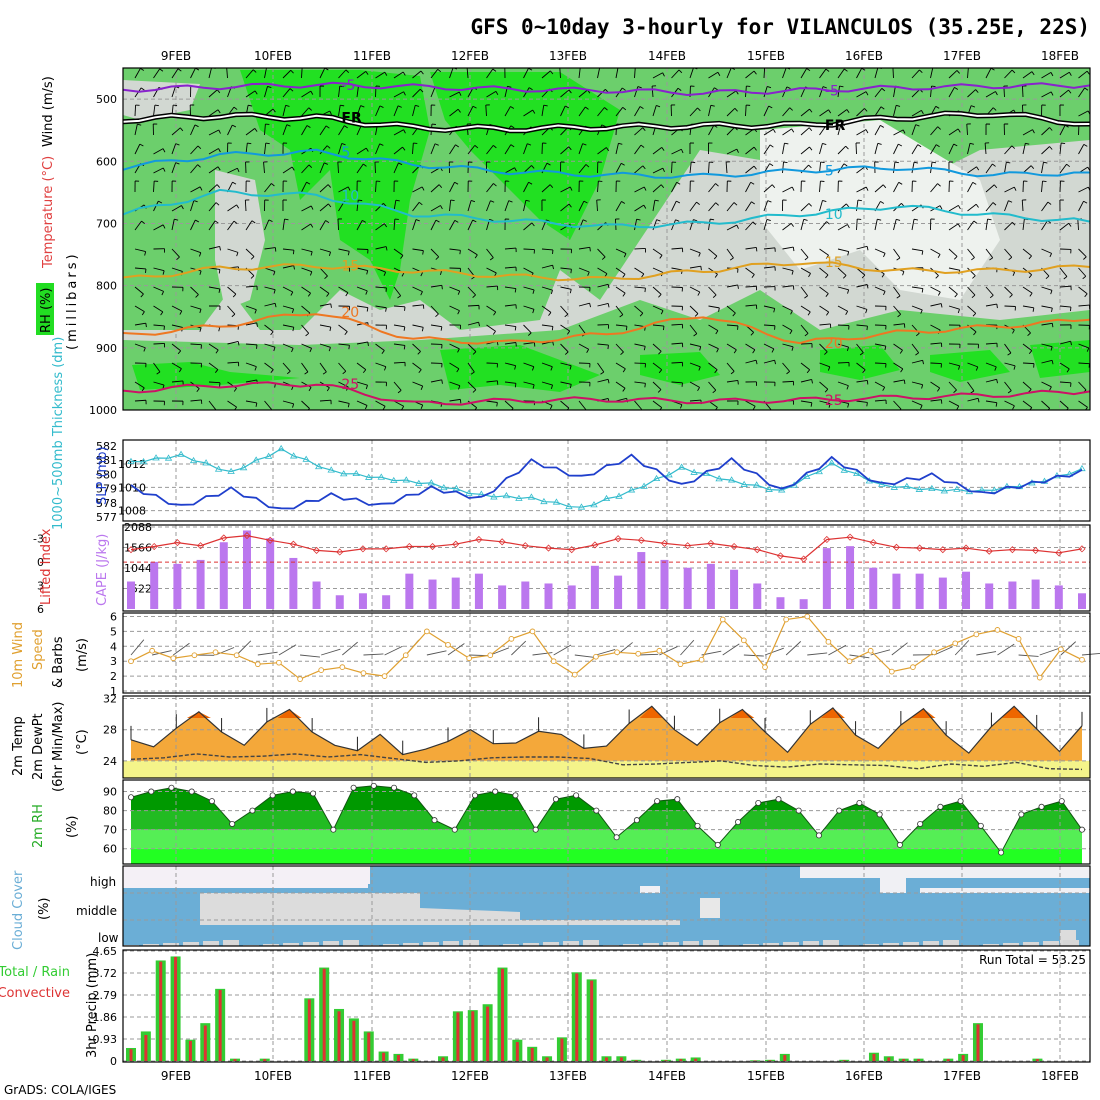 The image size is (1100, 1100). Describe the element at coordinates (106, 446) in the screenshot. I see `thickness-tick: 582` at that location.